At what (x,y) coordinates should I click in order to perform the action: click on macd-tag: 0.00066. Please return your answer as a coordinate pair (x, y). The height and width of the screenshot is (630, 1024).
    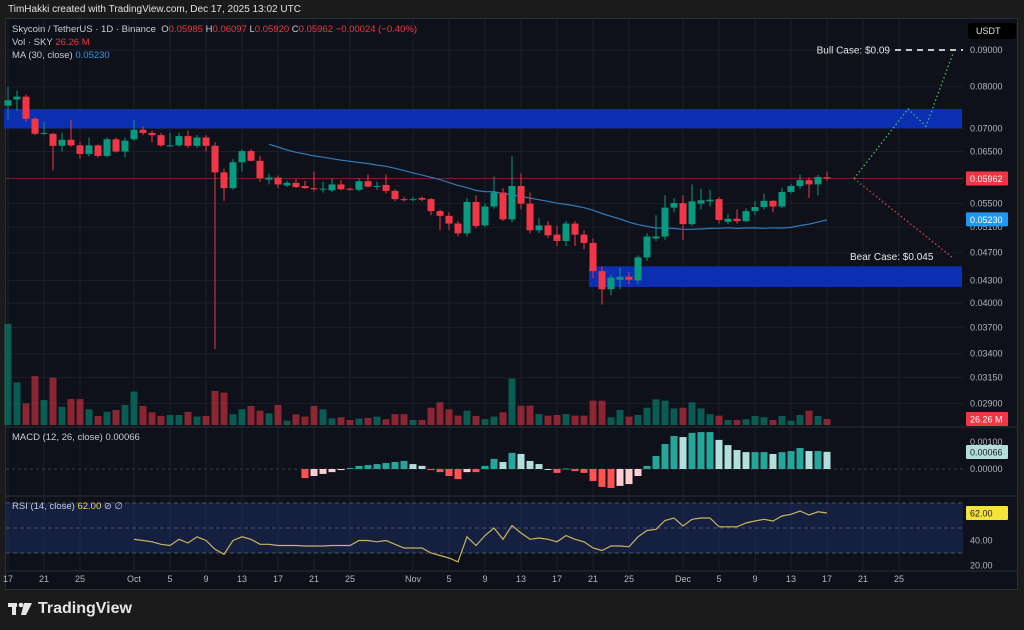
    Looking at the image, I should click on (986, 453).